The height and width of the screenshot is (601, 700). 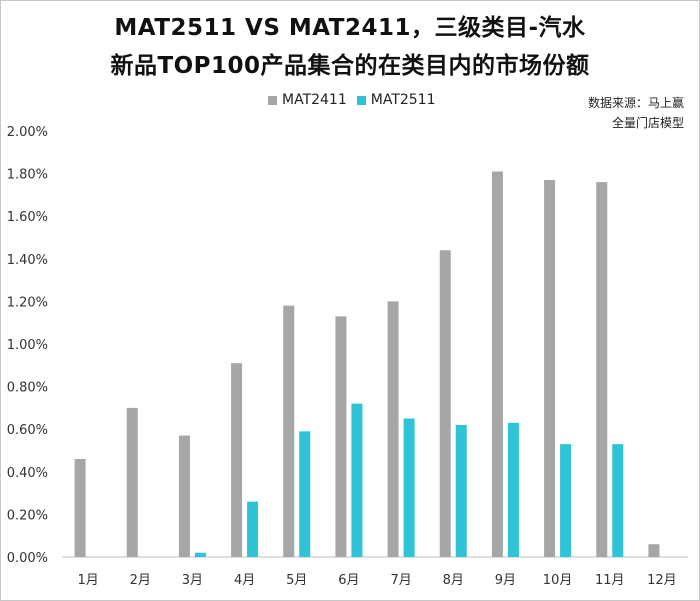 I want to click on x-tick-label: 2月, so click(x=140, y=580).